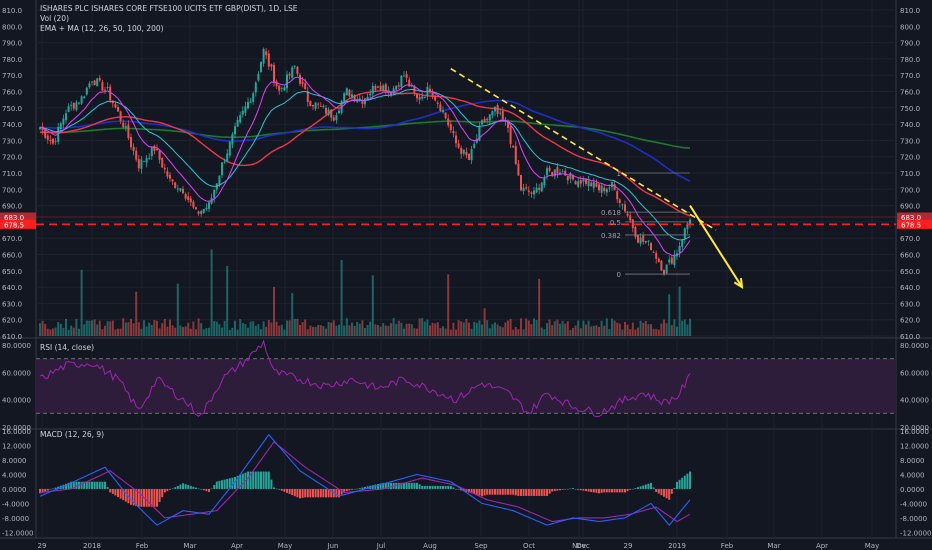 This screenshot has height=550, width=932. I want to click on price-tick-label-right: 700.0, so click(910, 190).